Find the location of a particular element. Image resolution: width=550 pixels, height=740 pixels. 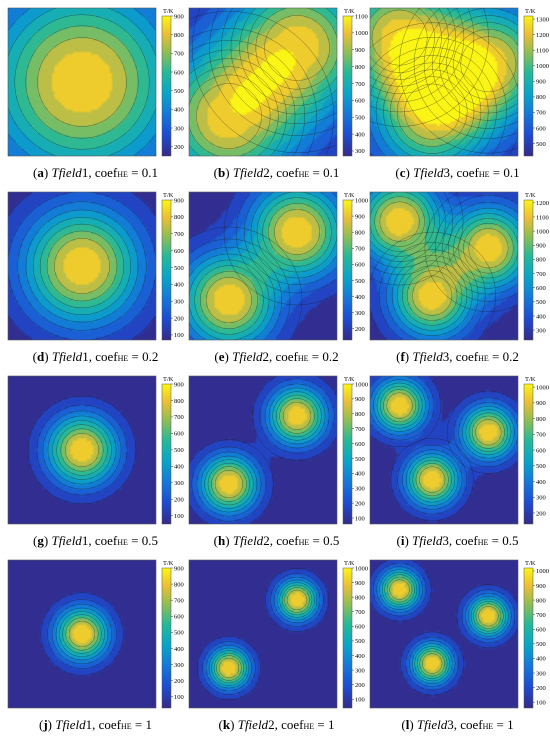

coef-value: 0.1 is located at coordinates (511, 172).